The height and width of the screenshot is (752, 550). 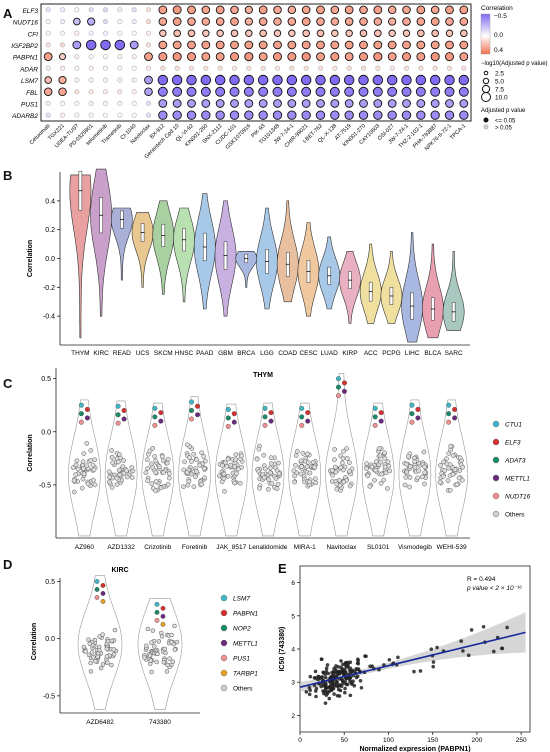 I want to click on panel-d-legend-label: PUS1, so click(x=241, y=659).